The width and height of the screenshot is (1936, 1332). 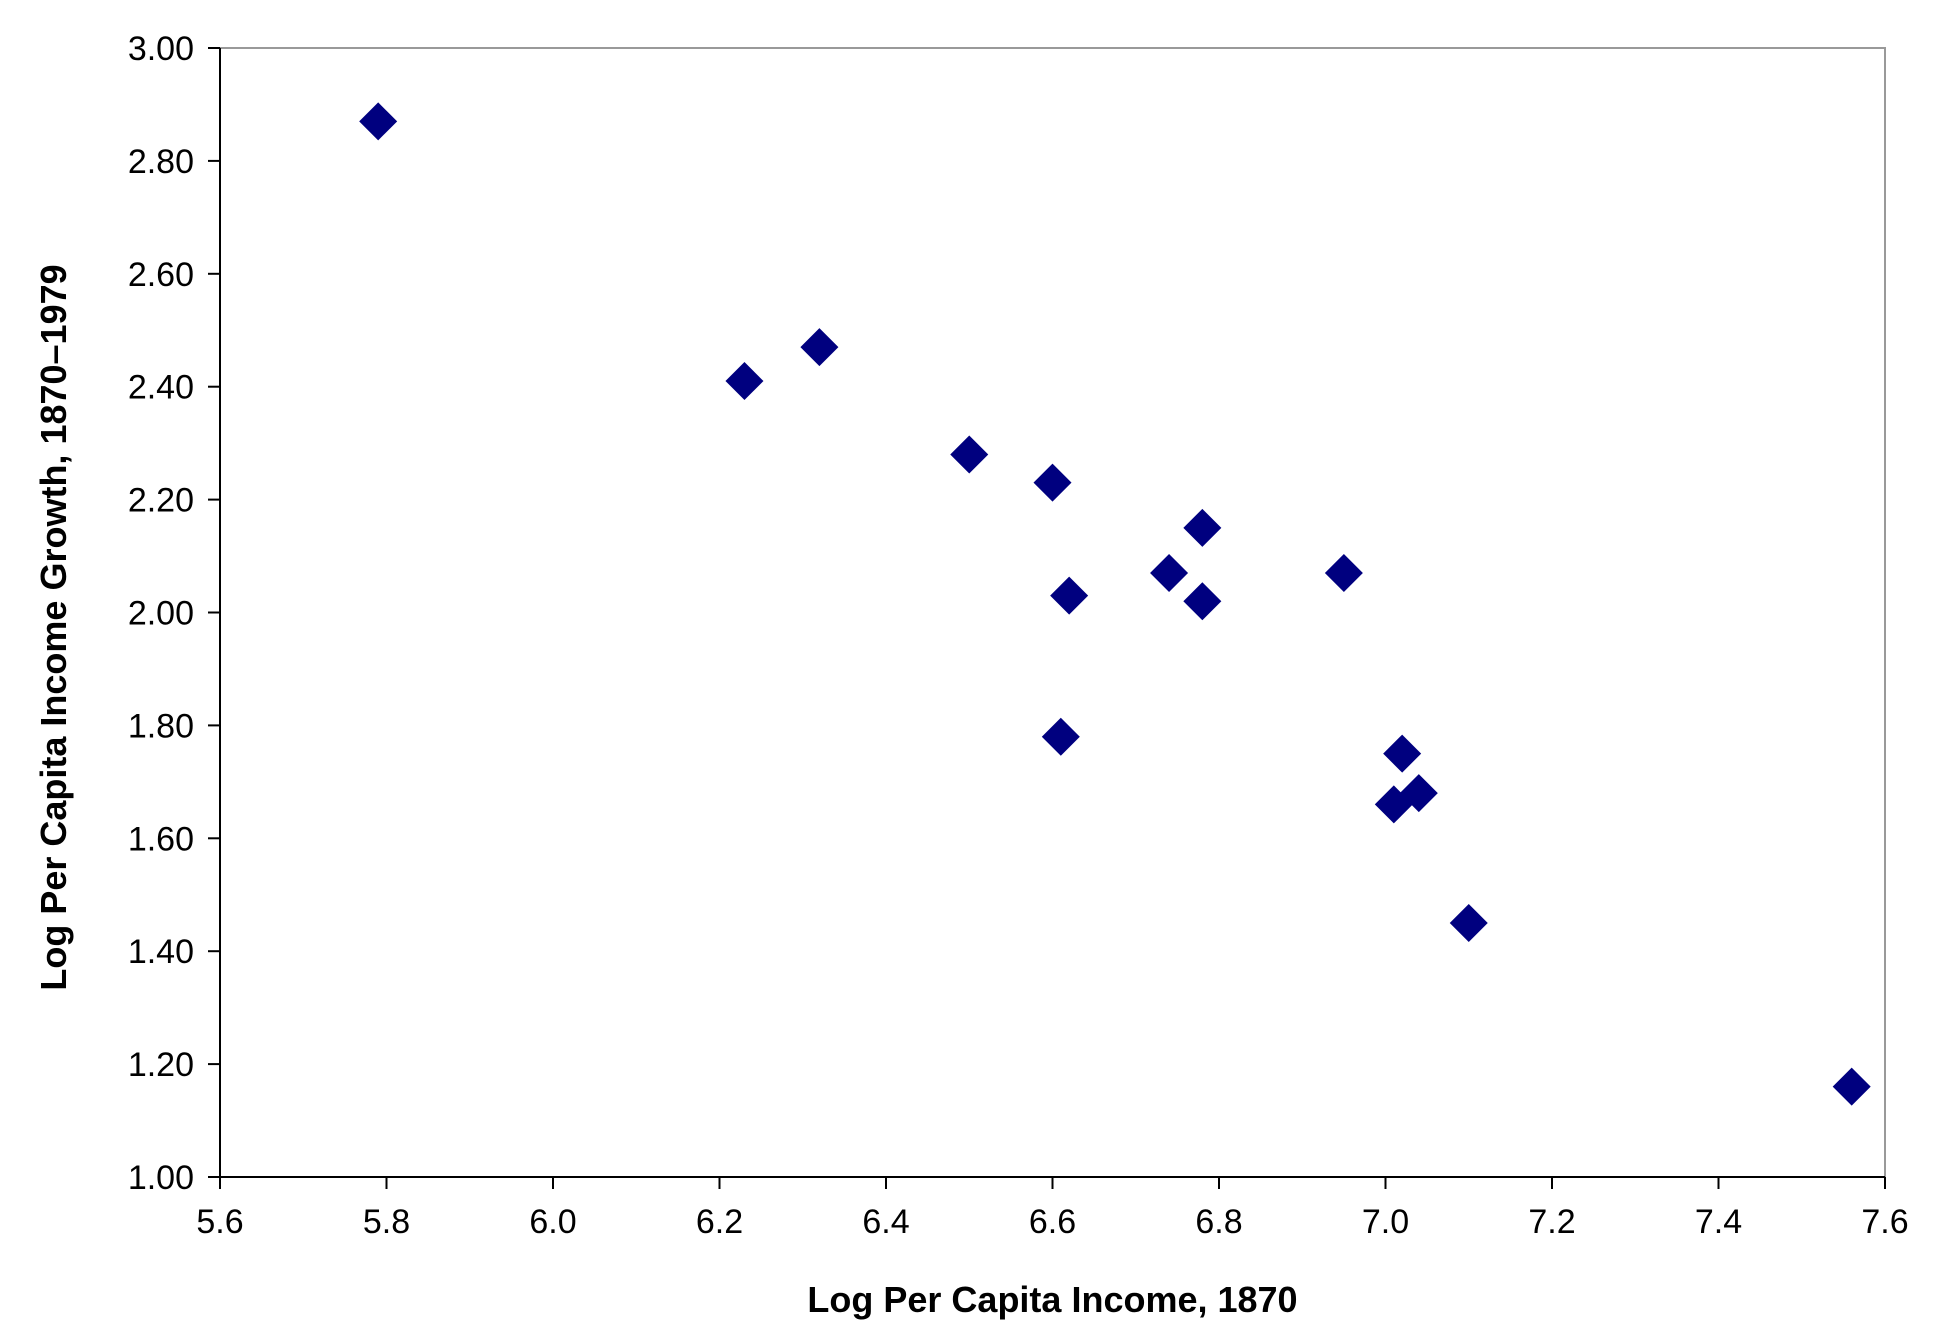 What do you see at coordinates (161, 162) in the screenshot?
I see `y-tick-label: 2.80` at bounding box center [161, 162].